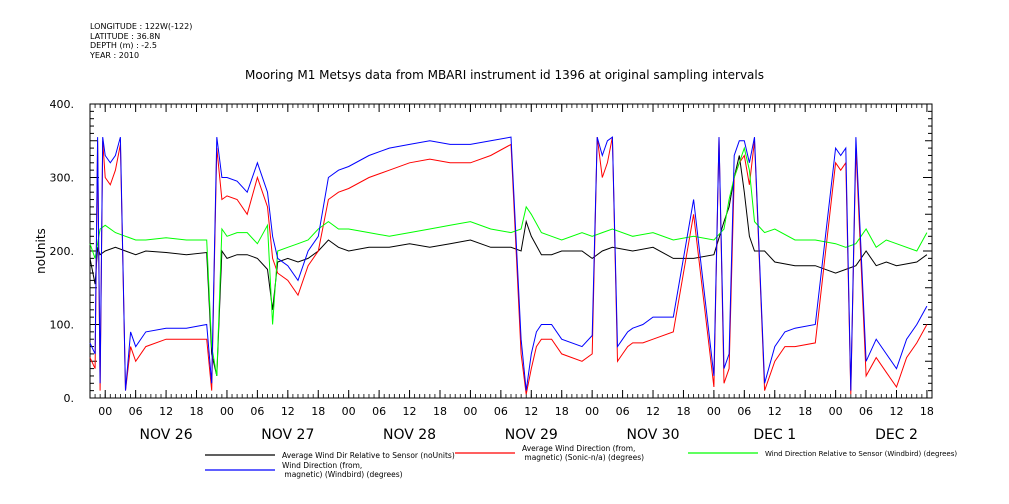 The image size is (1009, 504). I want to click on y-tick-label: 300., so click(62, 178).